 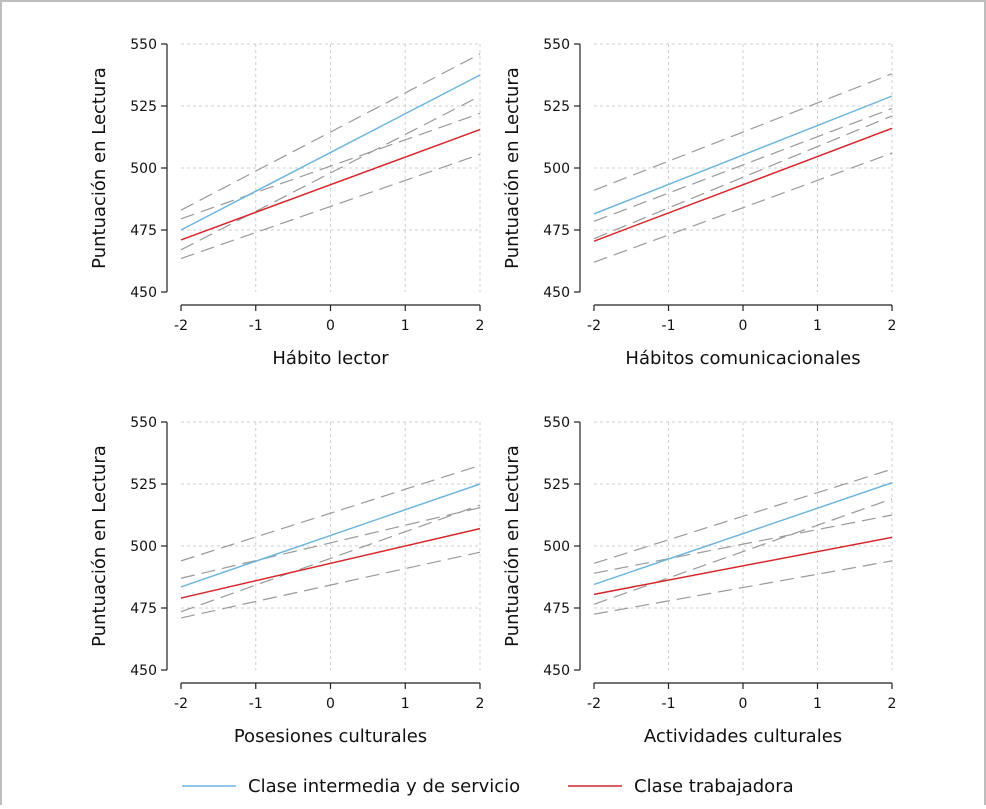 What do you see at coordinates (742, 358) in the screenshot?
I see `x-axis-title: Hábitos comunicacionales` at bounding box center [742, 358].